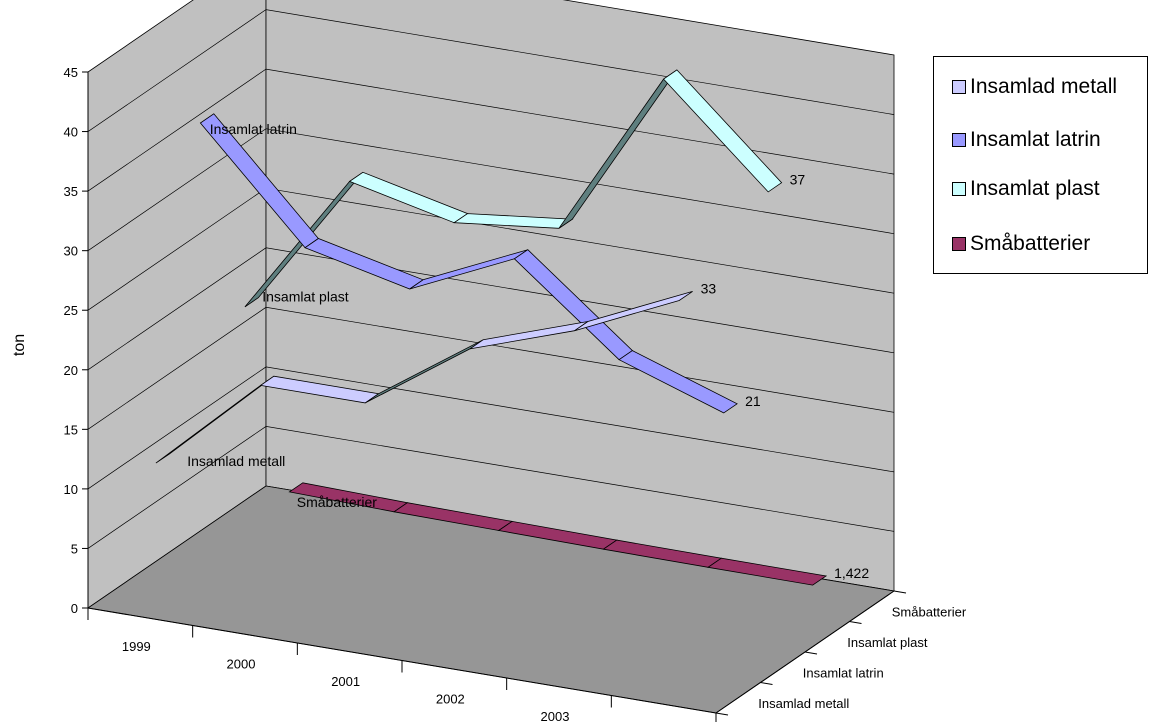 This screenshot has height=722, width=1152. What do you see at coordinates (71, 251) in the screenshot?
I see `y-tick-label: 30` at bounding box center [71, 251].